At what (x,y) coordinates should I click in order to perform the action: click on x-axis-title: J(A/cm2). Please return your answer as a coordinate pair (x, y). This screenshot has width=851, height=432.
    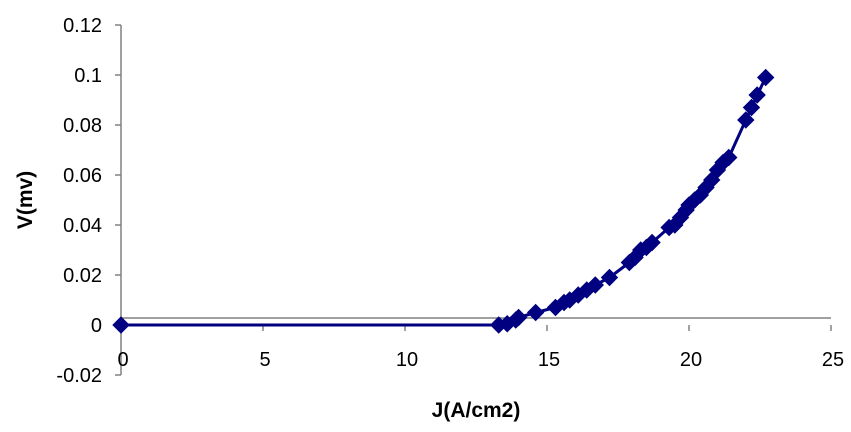
    Looking at the image, I should click on (476, 410).